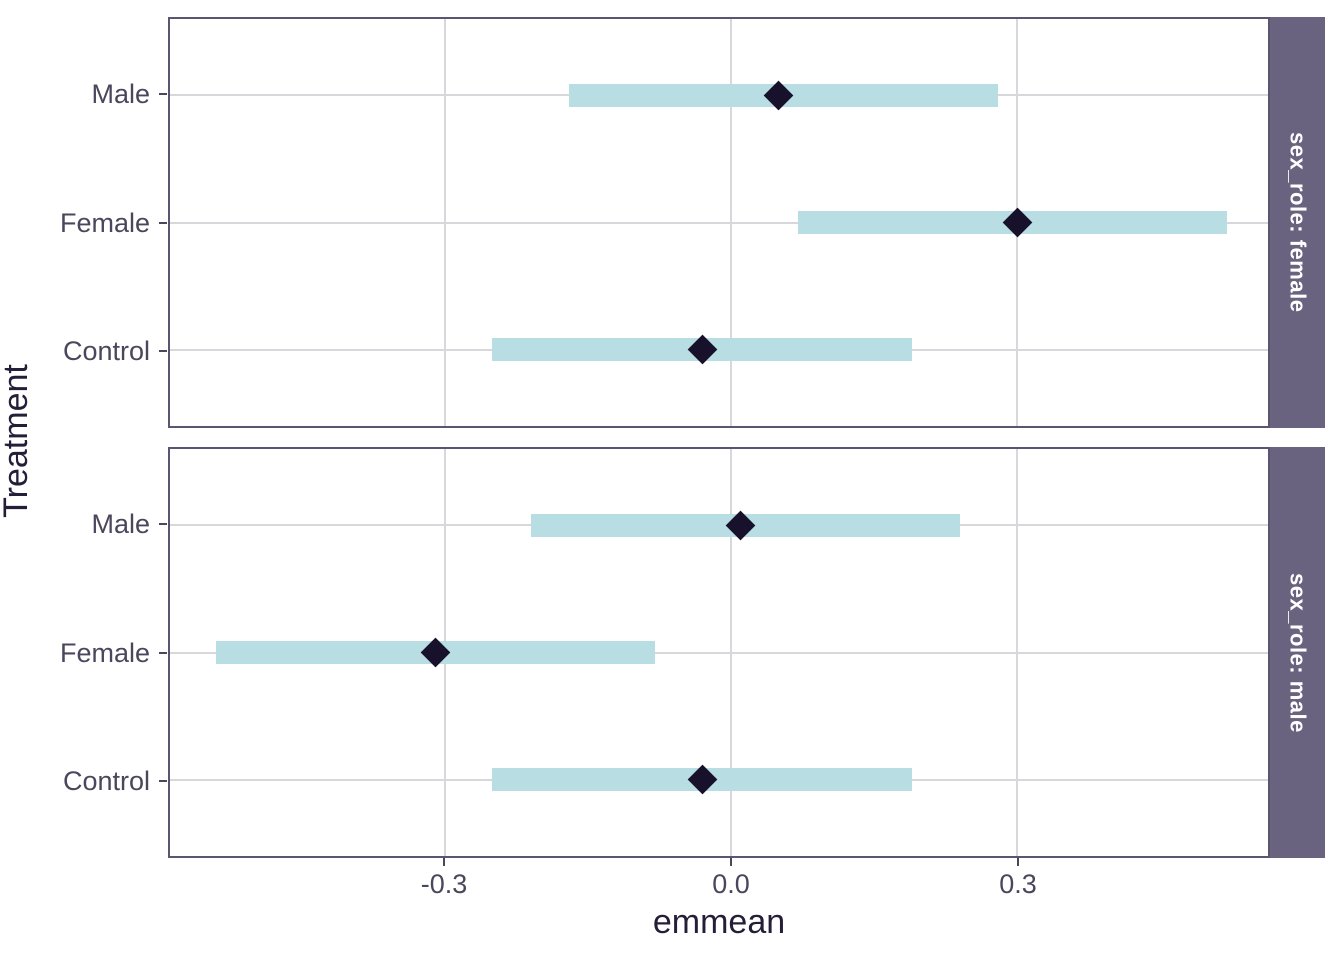 The height and width of the screenshot is (960, 1344). I want to click on x-tick-label: 0.3, so click(1018, 884).